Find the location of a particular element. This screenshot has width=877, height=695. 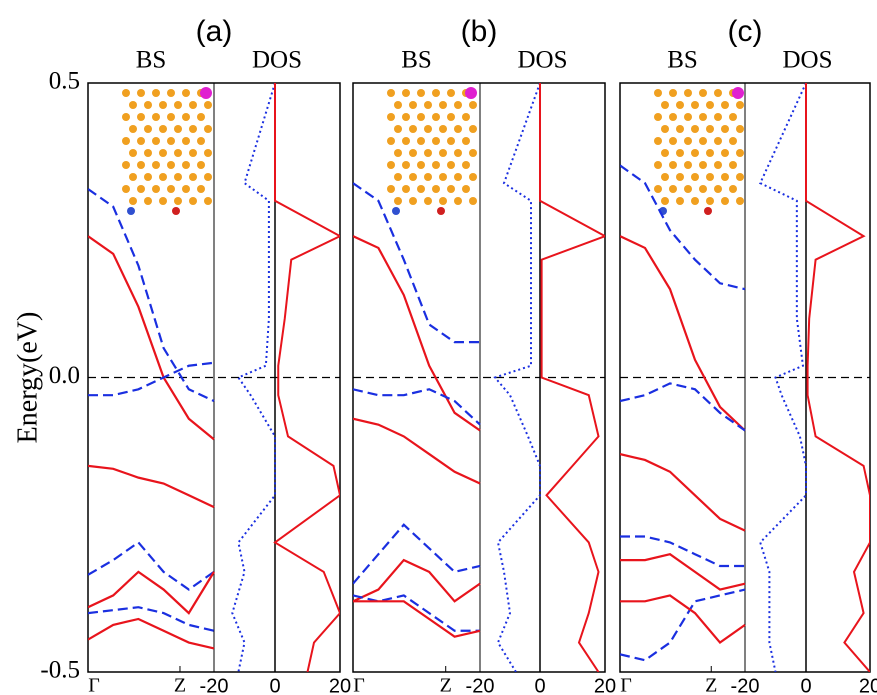

dos-label: DOS is located at coordinates (807, 60).